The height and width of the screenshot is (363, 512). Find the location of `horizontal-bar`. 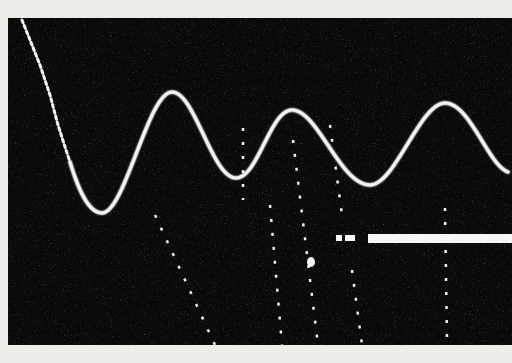

horizontal-bar is located at coordinates (440, 238).